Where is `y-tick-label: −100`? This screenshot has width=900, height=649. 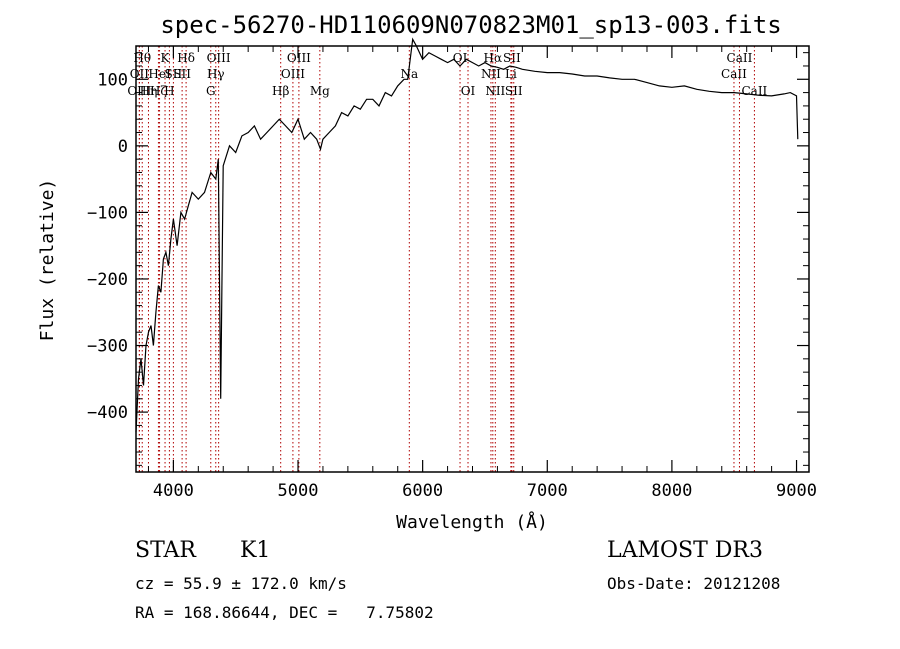
y-tick-label: −100 is located at coordinates (107, 213).